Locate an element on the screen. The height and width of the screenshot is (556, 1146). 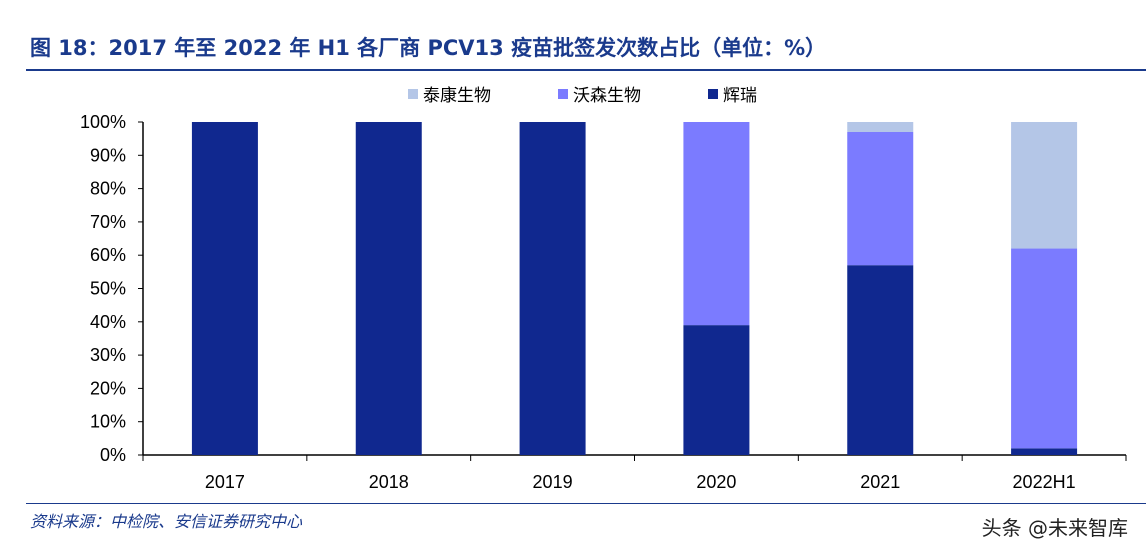
x-tick-label: 2022H1 is located at coordinates (1044, 482).